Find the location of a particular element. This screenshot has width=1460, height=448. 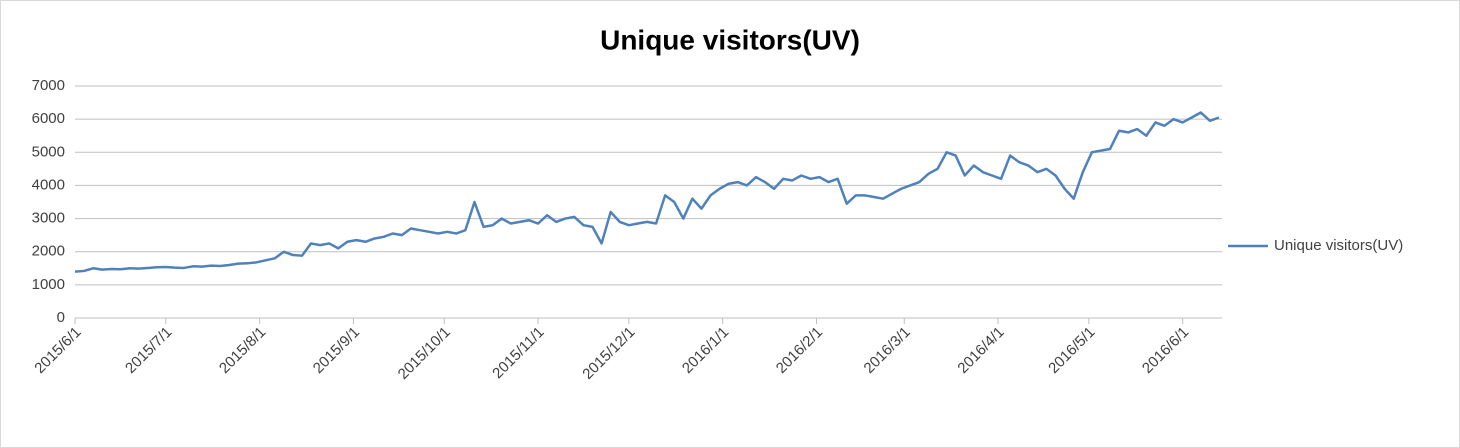

y-tick-label: 2000 is located at coordinates (48, 251).